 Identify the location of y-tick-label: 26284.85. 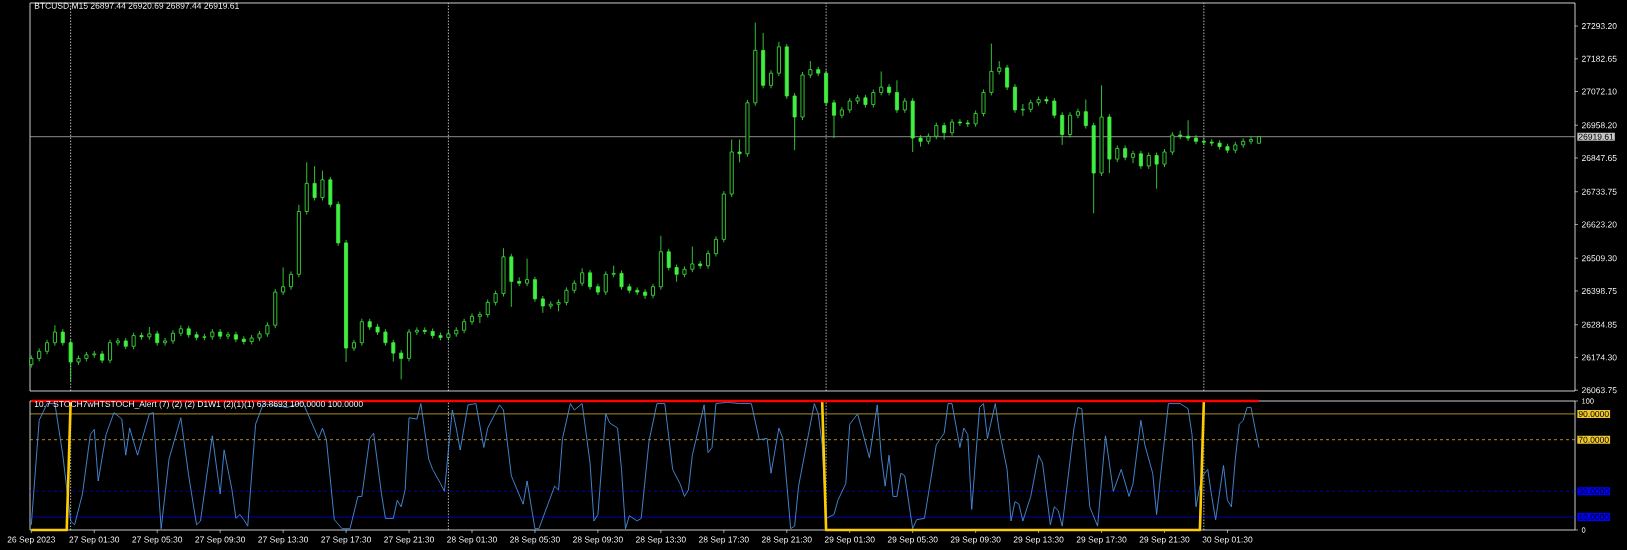
(1599, 324).